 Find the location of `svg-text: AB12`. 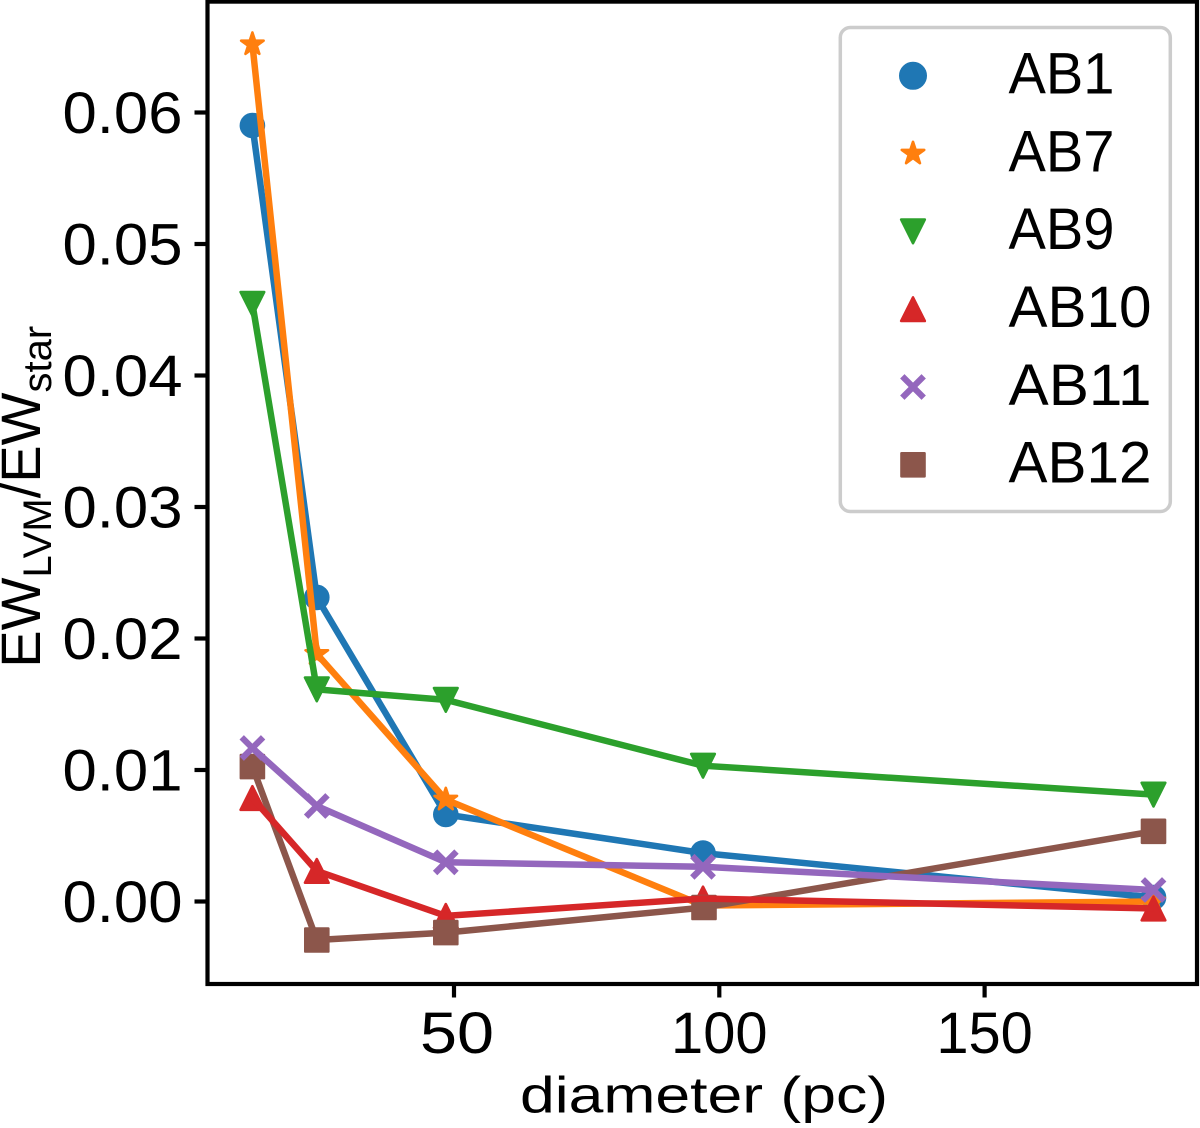

svg-text: AB12 is located at coordinates (1080, 463).